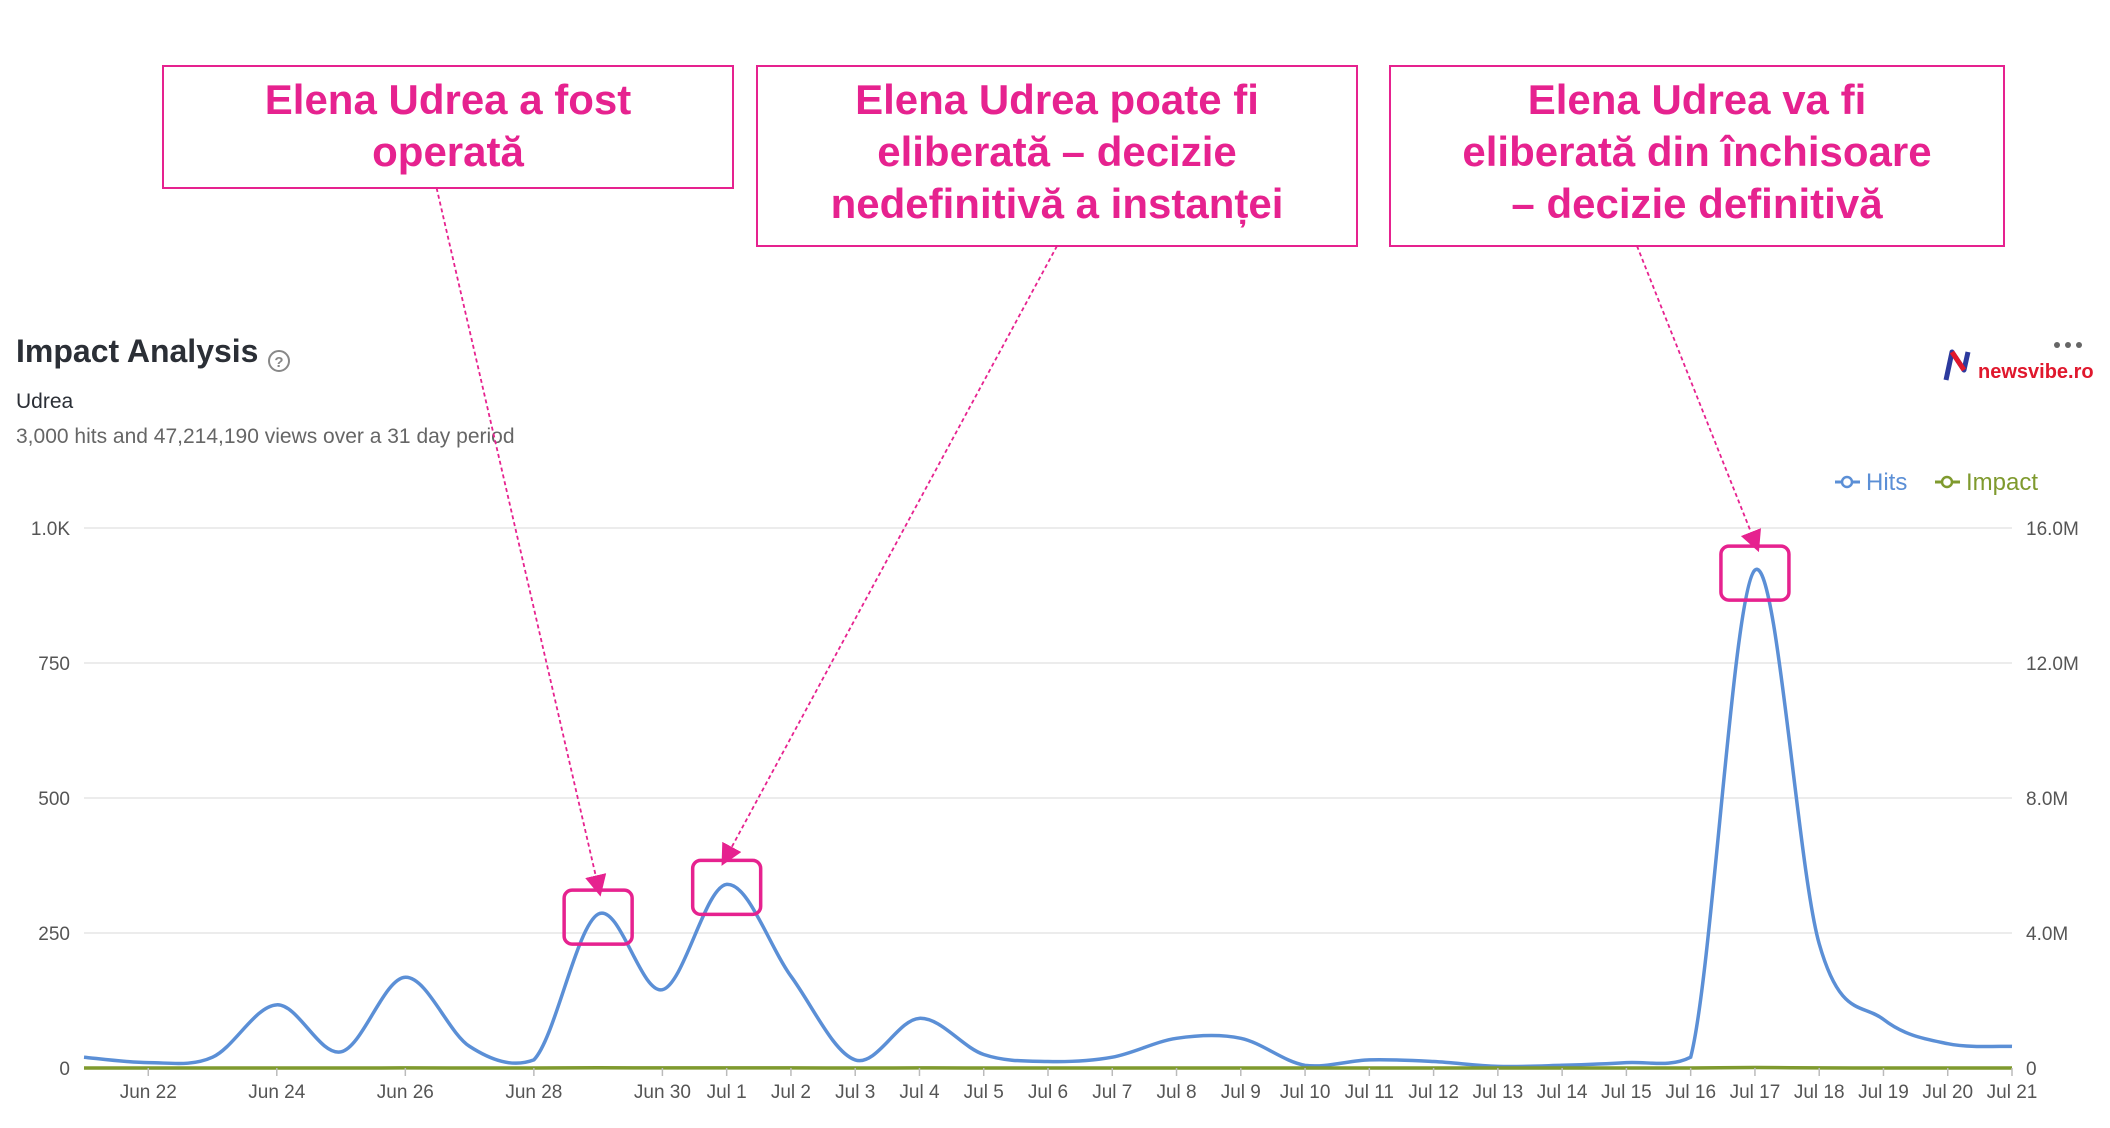 Image resolution: width=2110 pixels, height=1128 pixels. I want to click on legend-impact-label: Impact, so click(2002, 482).